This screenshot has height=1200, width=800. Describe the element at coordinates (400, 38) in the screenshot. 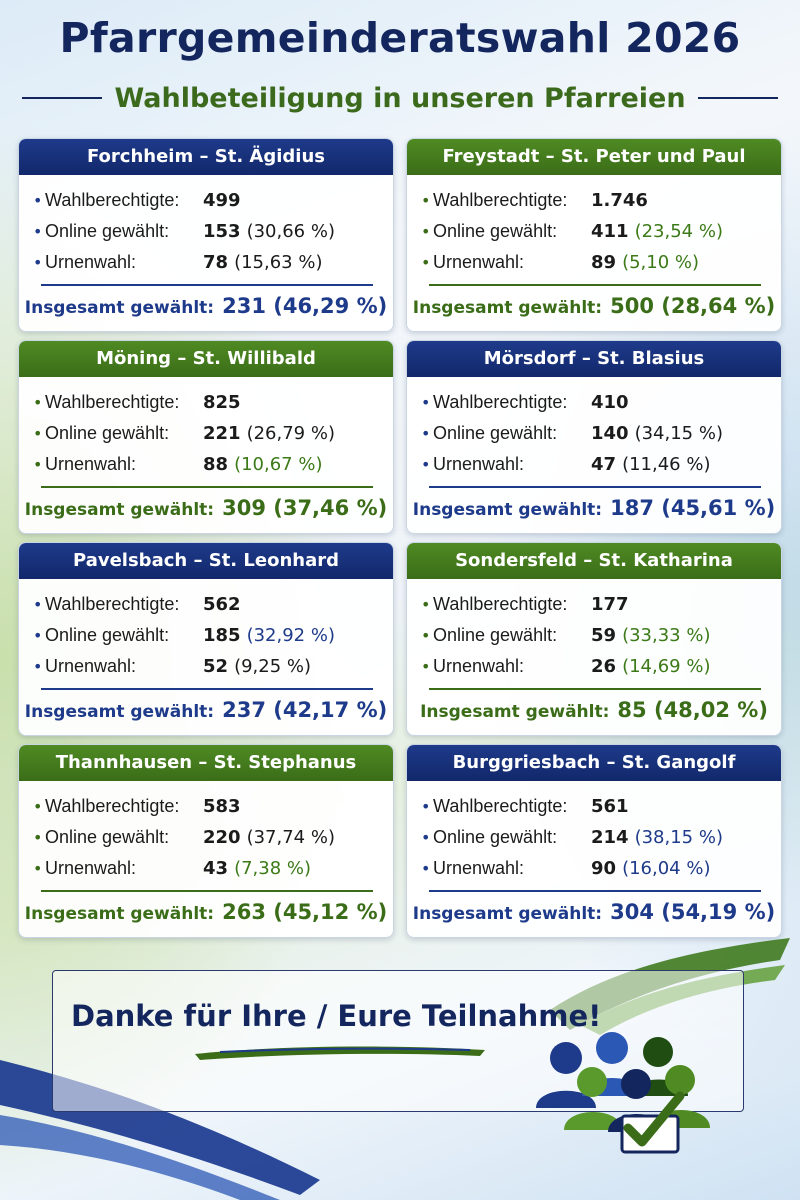

I see `page-title: Pfarrgemeinderatswahl 2026` at that location.